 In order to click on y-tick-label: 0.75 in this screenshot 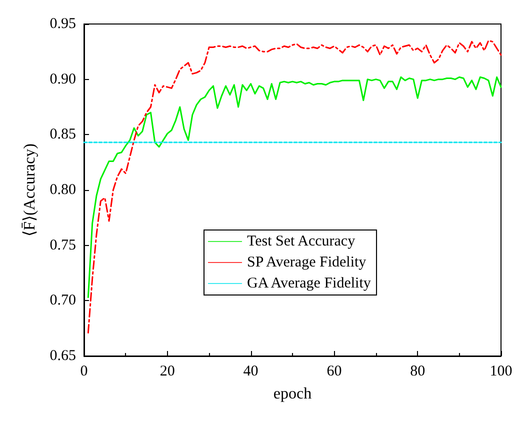, I will do `click(63, 245)`.